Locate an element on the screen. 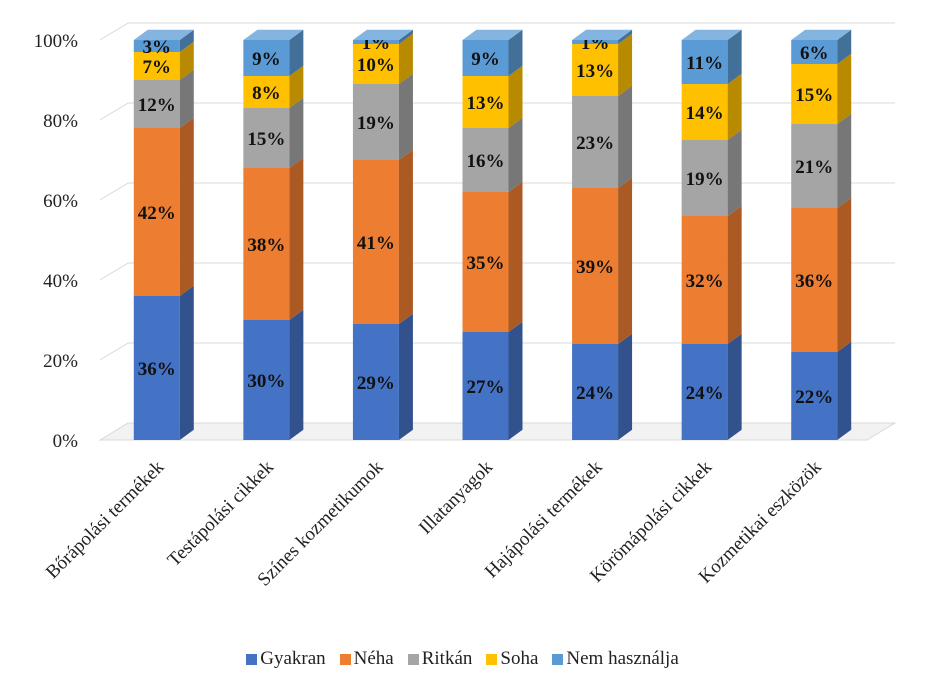  data-label: 27% is located at coordinates (486, 387).